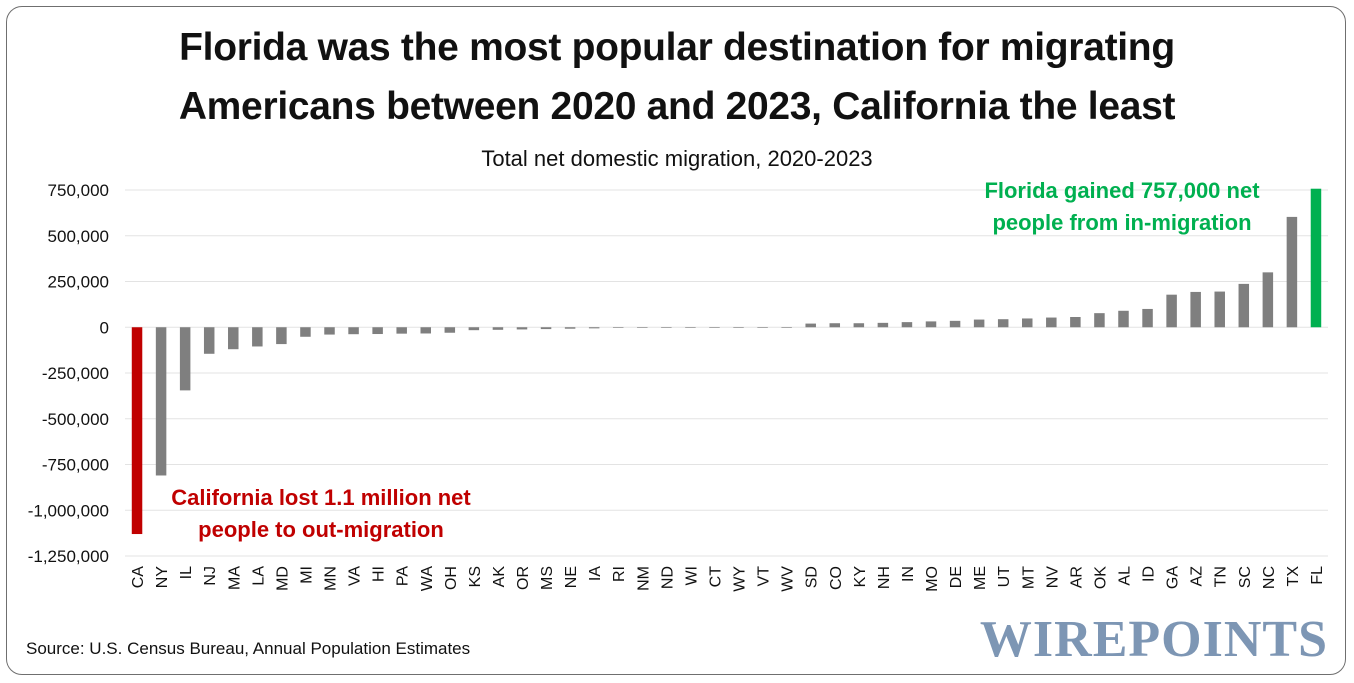 This screenshot has height=683, width=1354. What do you see at coordinates (740, 579) in the screenshot?
I see `x-tick-label-wy: WY` at bounding box center [740, 579].